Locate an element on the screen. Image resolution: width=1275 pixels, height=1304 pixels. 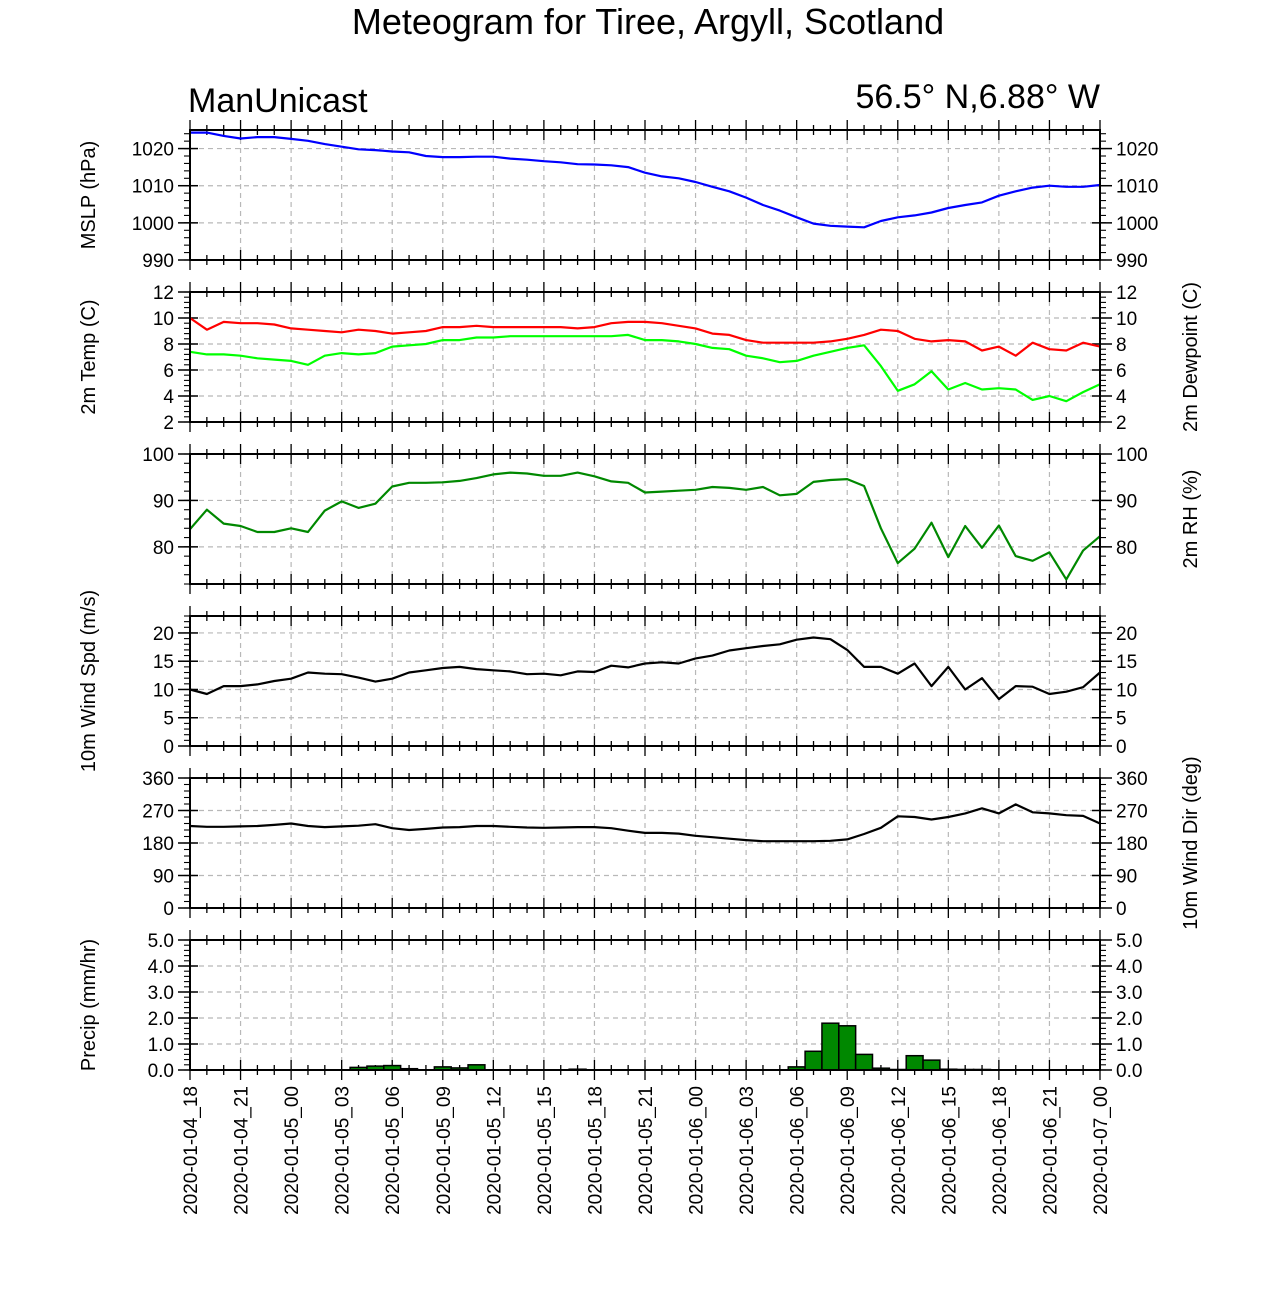
y-tick-label-left: 4.0 is located at coordinates (161, 967).